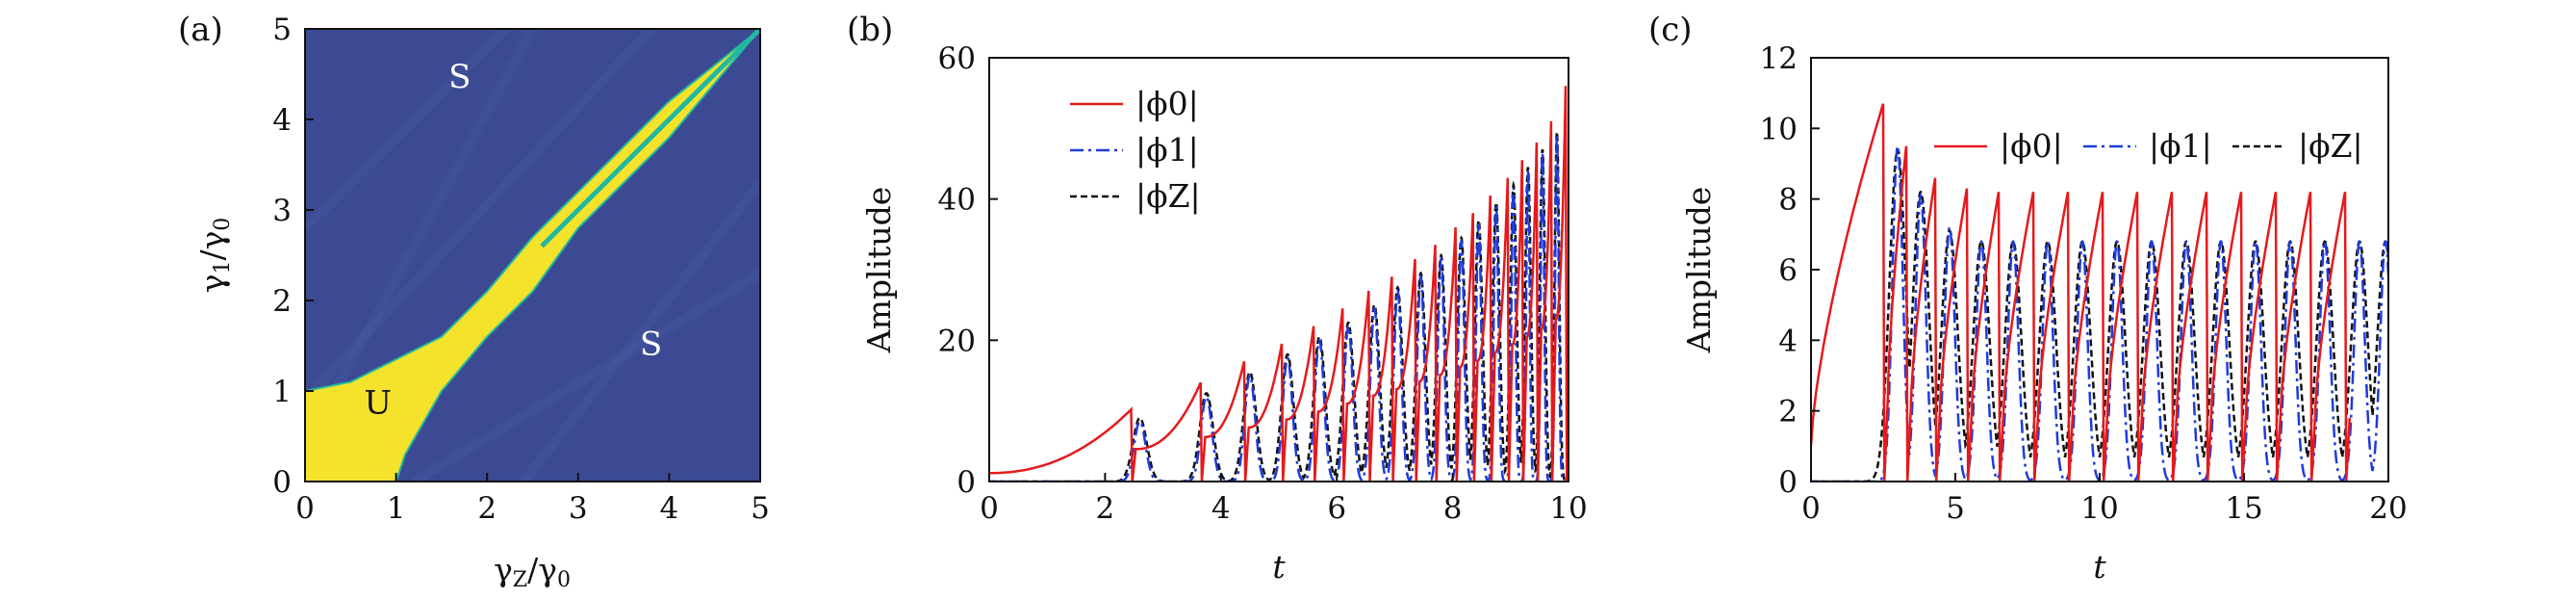 The image size is (2576, 599). I want to click on panel-c-xtick-label: 10, so click(2099, 509).